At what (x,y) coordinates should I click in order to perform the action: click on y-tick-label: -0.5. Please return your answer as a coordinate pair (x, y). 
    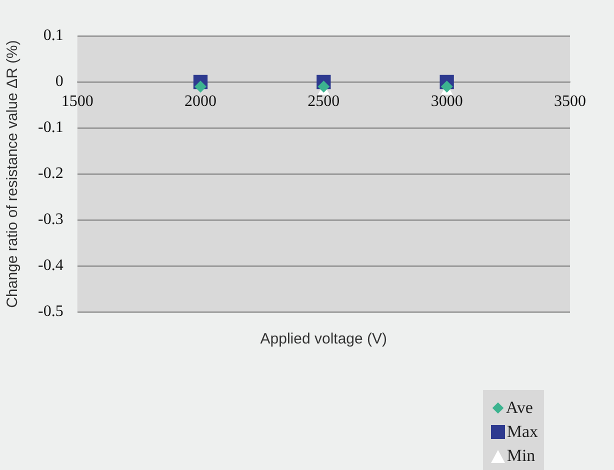
    Looking at the image, I should click on (51, 311).